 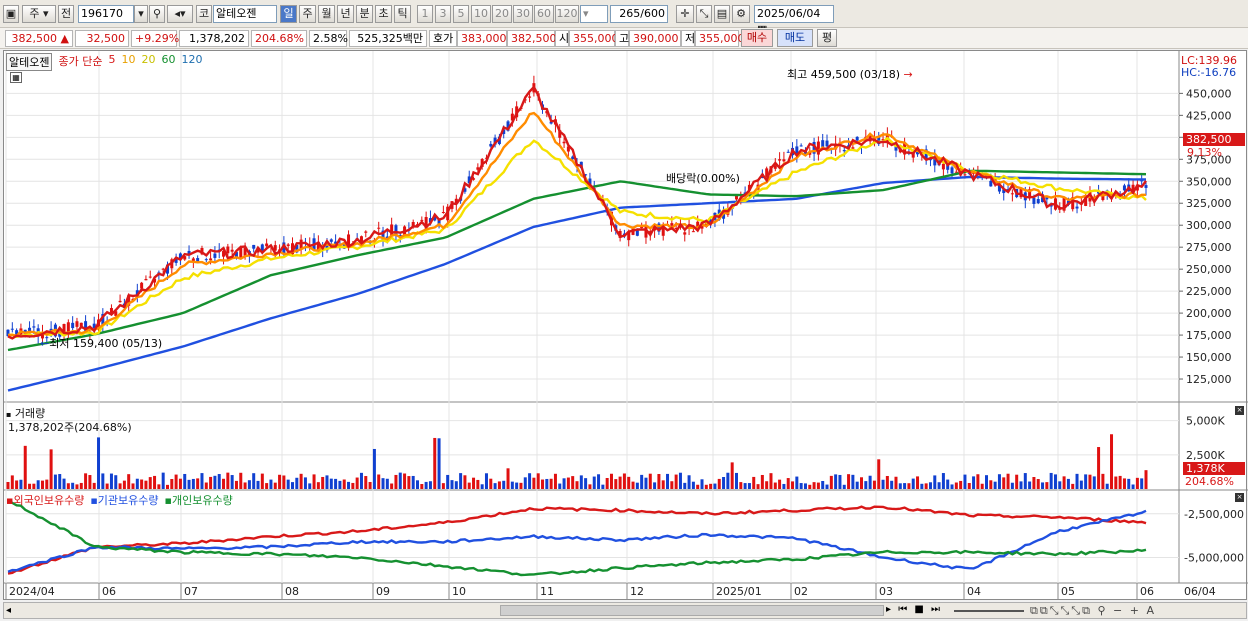 What do you see at coordinates (180, 14) in the screenshot?
I see `speaker-icon: ◂▾` at bounding box center [180, 14].